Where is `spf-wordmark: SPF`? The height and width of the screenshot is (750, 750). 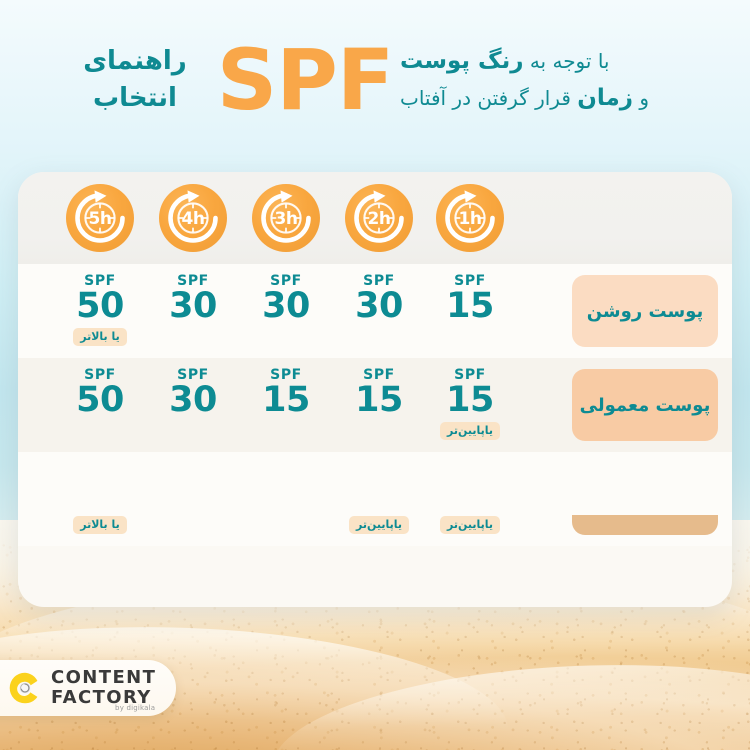 spf-wordmark: SPF is located at coordinates (305, 80).